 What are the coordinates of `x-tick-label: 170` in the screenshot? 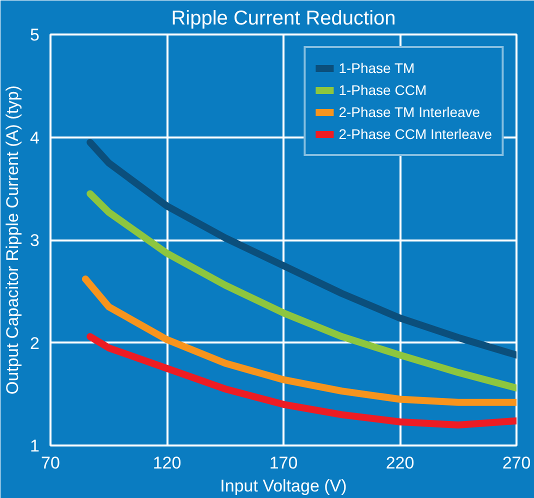 It's located at (283, 463).